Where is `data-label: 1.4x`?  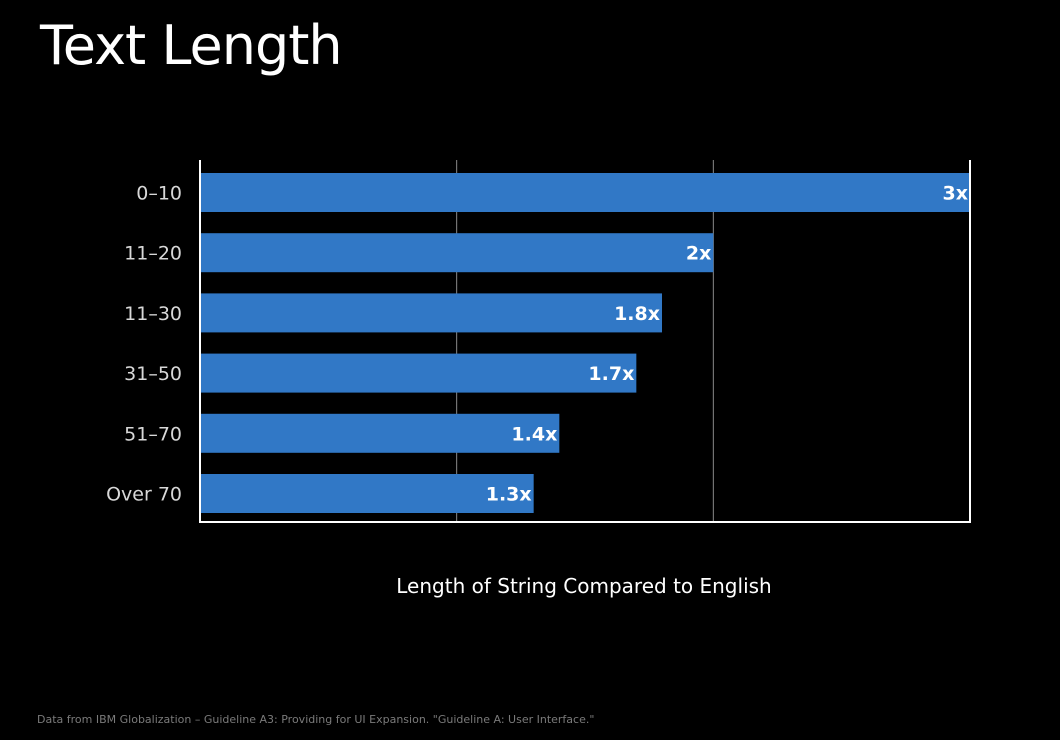
data-label: 1.4x is located at coordinates (534, 434).